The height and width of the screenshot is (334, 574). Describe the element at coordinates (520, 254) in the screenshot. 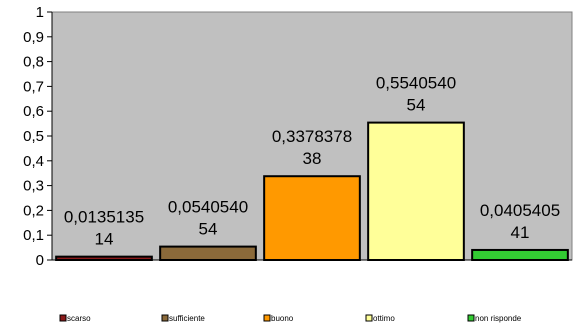

I see `bar-non-risponde` at that location.